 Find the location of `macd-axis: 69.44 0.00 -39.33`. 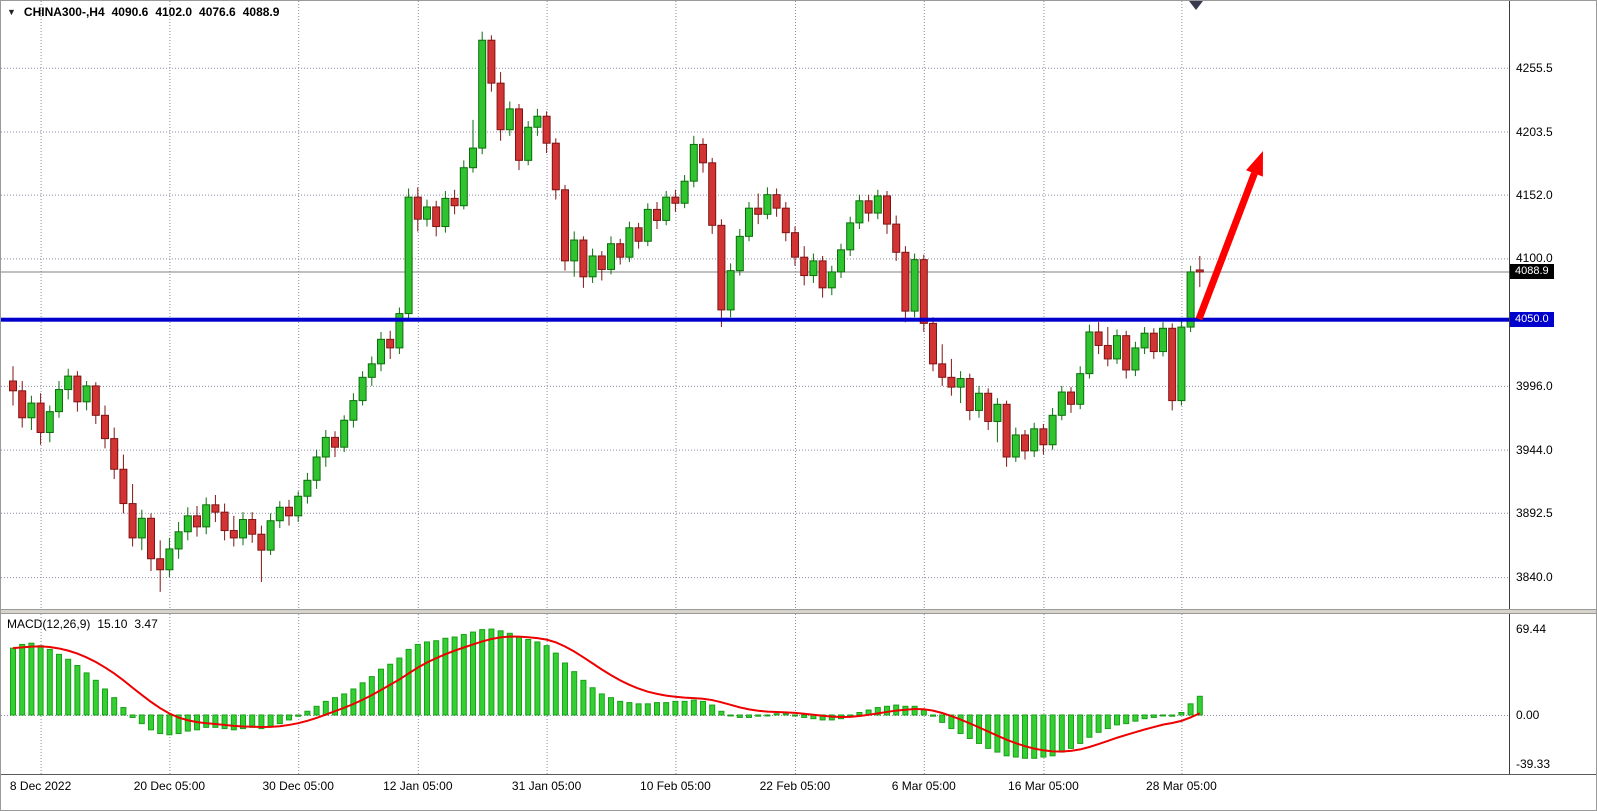

macd-axis: 69.44 0.00 -39.33 is located at coordinates (1552, 694).